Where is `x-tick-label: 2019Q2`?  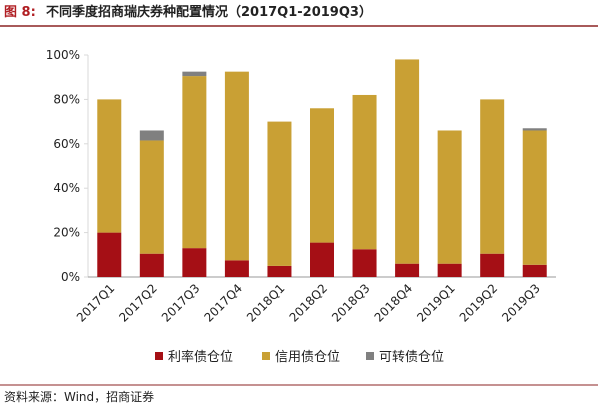 x-tick-label: 2019Q2 is located at coordinates (479, 303).